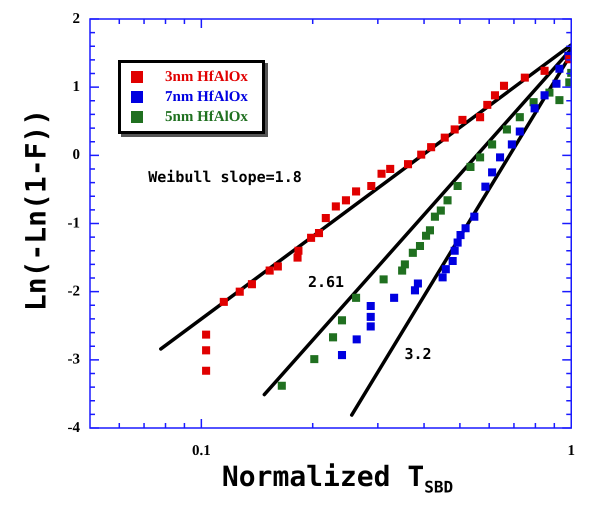 This screenshot has width=589, height=506. I want to click on x-axis-title: Normalized T$_{SBD}$, so click(338, 478).